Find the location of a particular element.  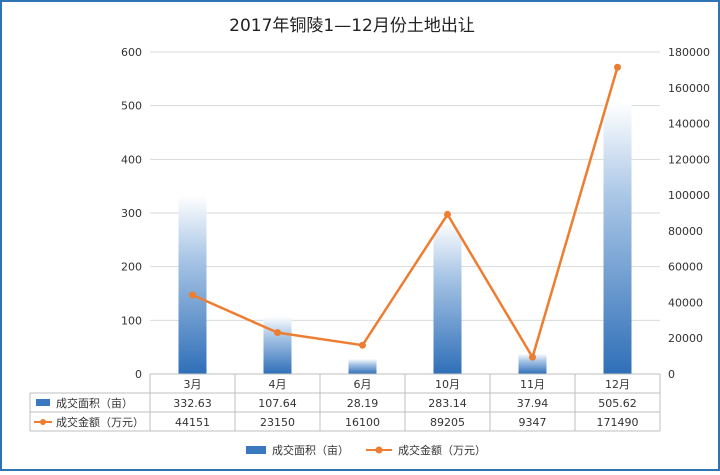

line-value-label: 16100 is located at coordinates (362, 422).